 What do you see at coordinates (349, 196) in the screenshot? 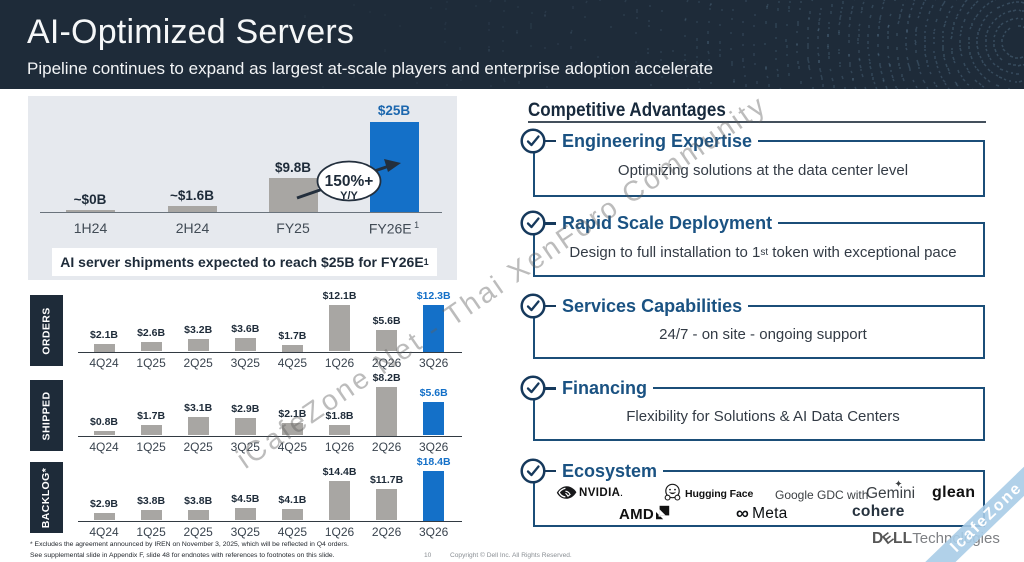
I see `svg-text: Y/Y` at bounding box center [349, 196].